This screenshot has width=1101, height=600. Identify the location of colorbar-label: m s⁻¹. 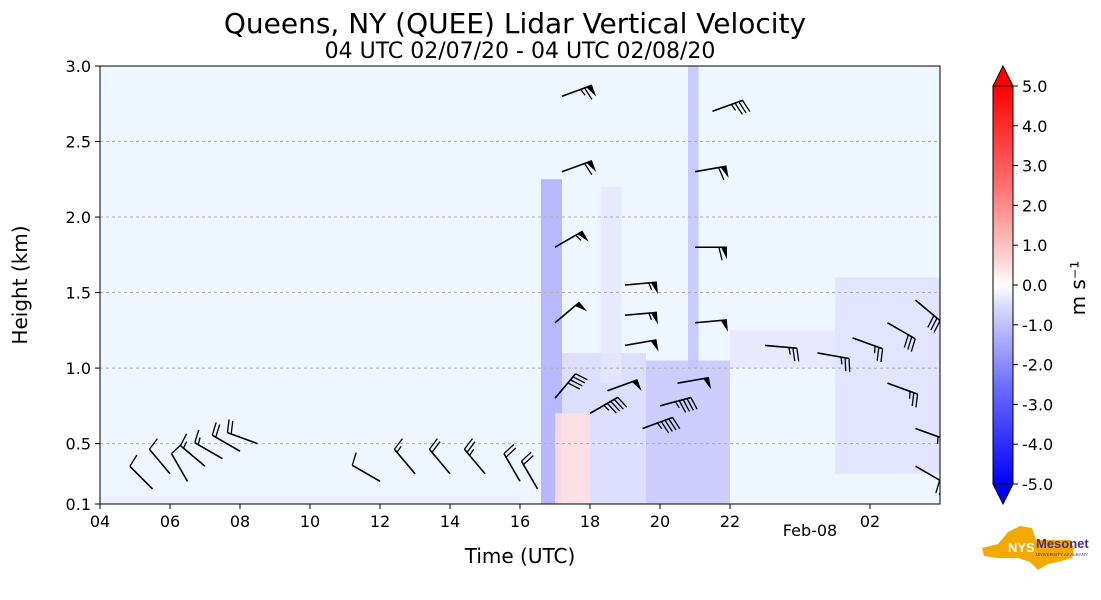
(1078, 288).